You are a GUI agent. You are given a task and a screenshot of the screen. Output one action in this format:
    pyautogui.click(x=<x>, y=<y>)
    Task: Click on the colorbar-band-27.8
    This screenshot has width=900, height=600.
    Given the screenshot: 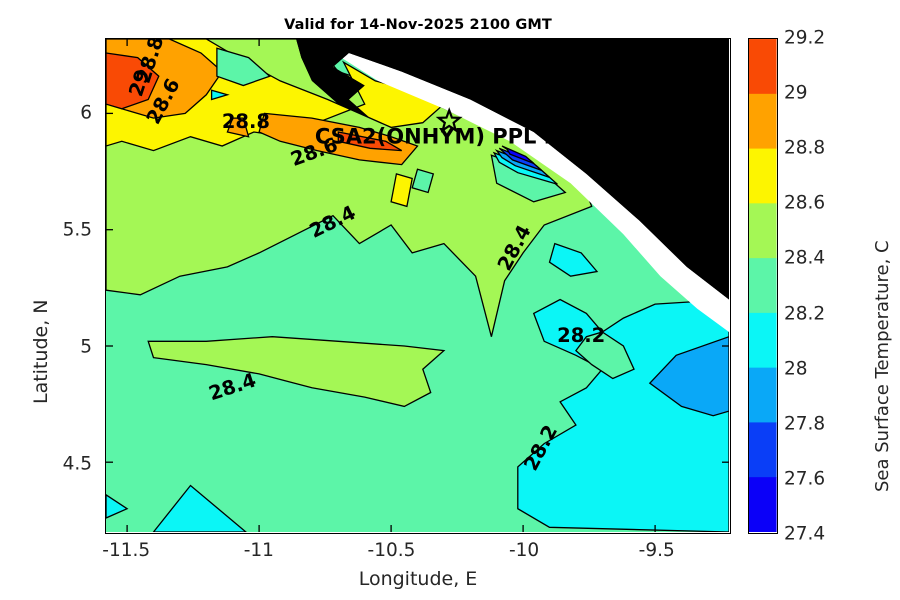 What is the action you would take?
    pyautogui.click(x=763, y=395)
    